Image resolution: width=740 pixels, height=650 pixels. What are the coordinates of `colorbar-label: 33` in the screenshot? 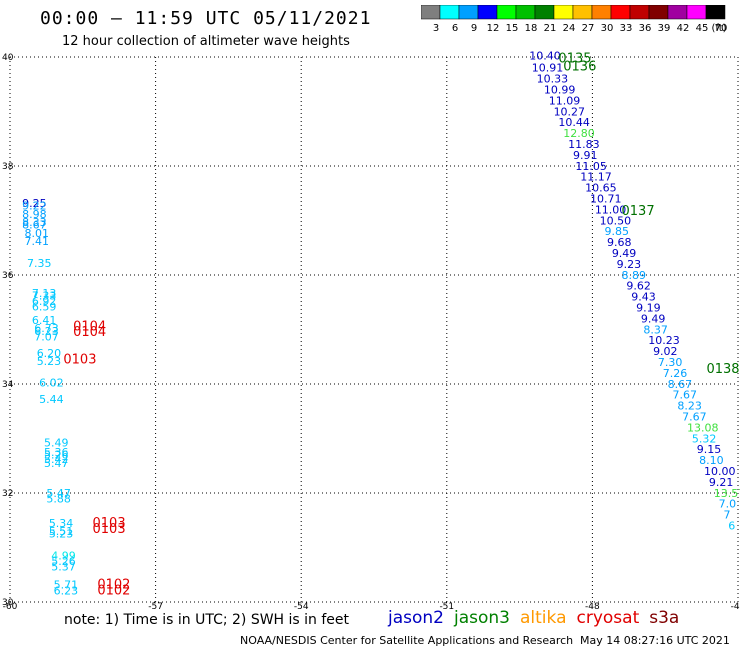 It's located at (626, 28).